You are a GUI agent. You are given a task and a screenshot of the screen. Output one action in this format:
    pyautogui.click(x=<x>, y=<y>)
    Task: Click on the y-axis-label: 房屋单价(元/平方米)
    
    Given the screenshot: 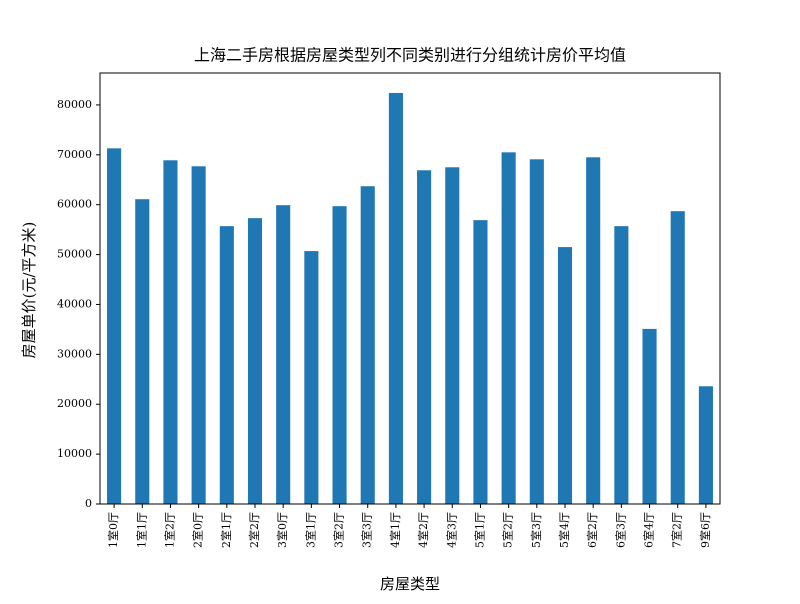 What is the action you would take?
    pyautogui.click(x=29, y=290)
    